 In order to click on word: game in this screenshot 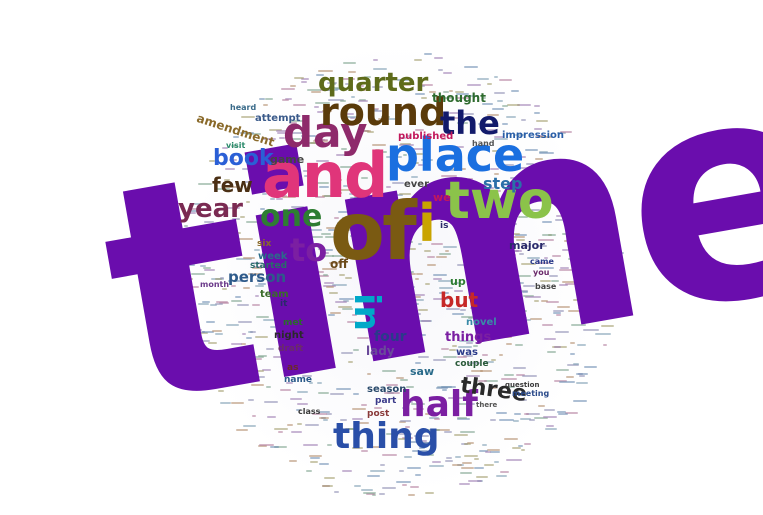, I will do `click(287, 159)`.